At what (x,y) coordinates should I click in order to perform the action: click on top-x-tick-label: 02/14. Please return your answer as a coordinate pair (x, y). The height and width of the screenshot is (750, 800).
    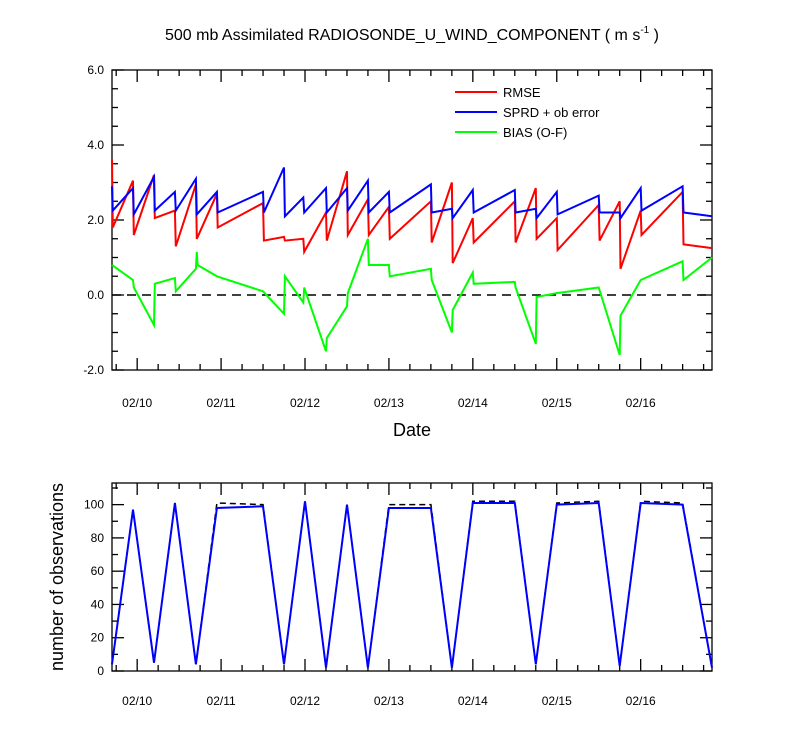
    Looking at the image, I should click on (473, 403).